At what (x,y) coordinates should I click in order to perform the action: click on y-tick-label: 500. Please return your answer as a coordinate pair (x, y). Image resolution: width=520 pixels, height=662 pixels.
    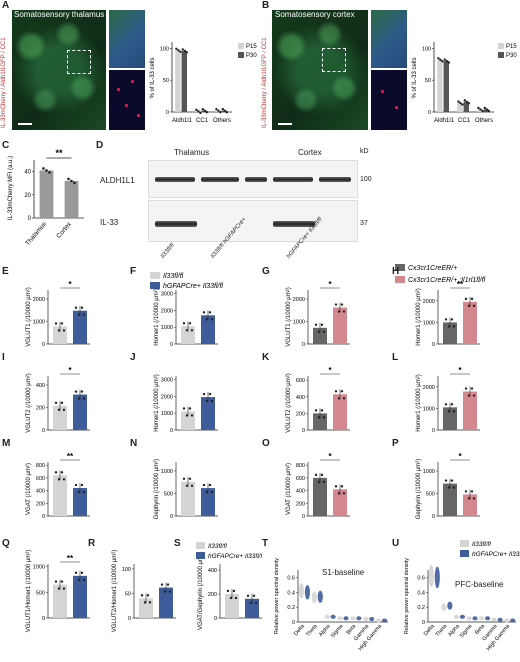
    Looking at the image, I should click on (168, 495).